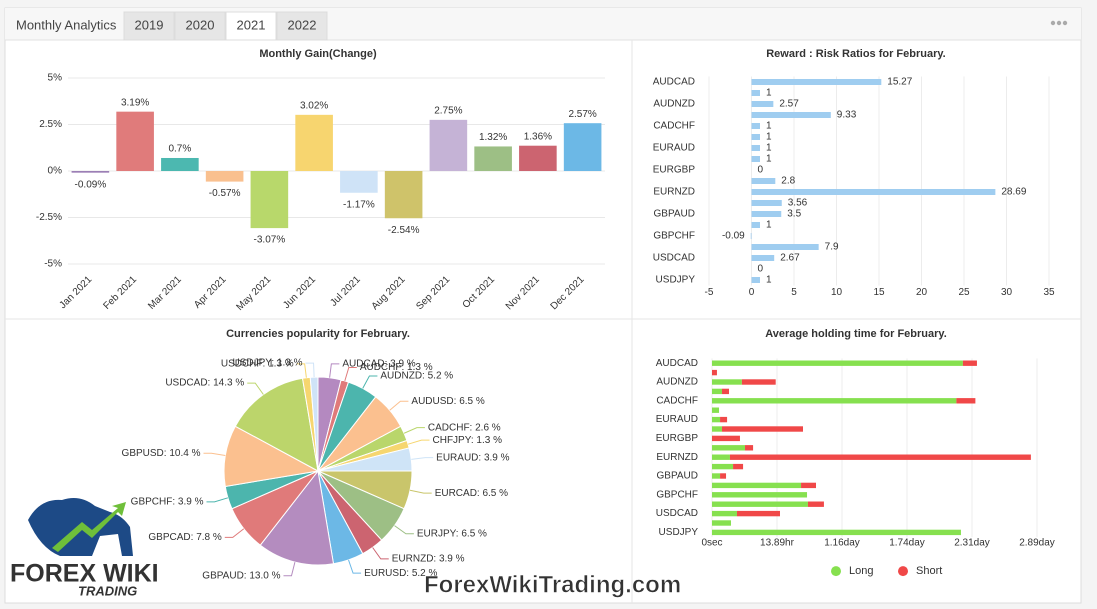 The image size is (1097, 609). What do you see at coordinates (396, 367) in the screenshot?
I see `slice-label: AUDCHF: 1.3 %` at bounding box center [396, 367].